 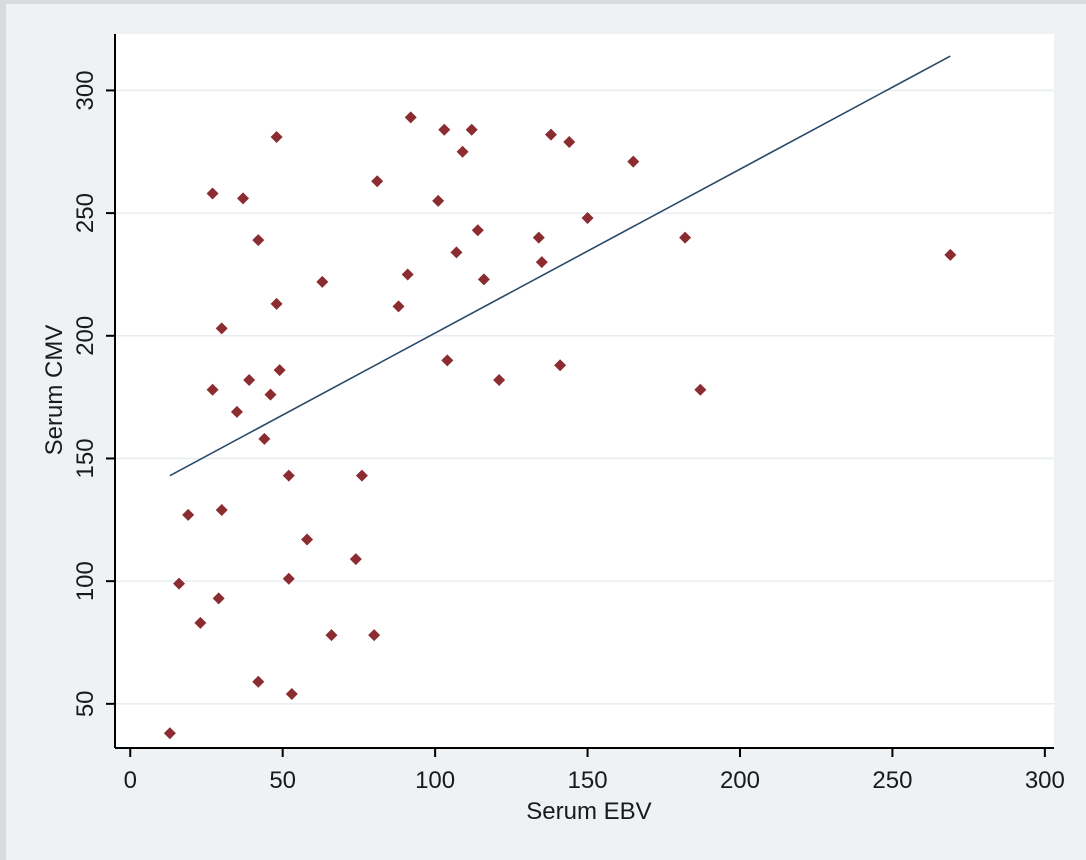 What do you see at coordinates (54, 390) in the screenshot?
I see `y-axis-title: Serum CMV` at bounding box center [54, 390].